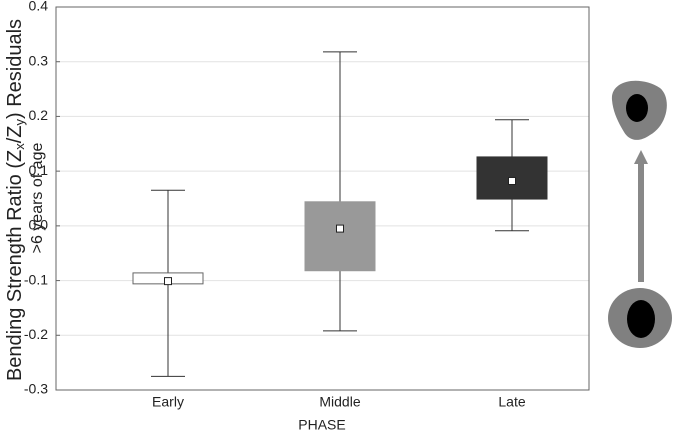  What do you see at coordinates (39, 225) in the screenshot?
I see `y-tick-label: 0.0` at bounding box center [39, 225].